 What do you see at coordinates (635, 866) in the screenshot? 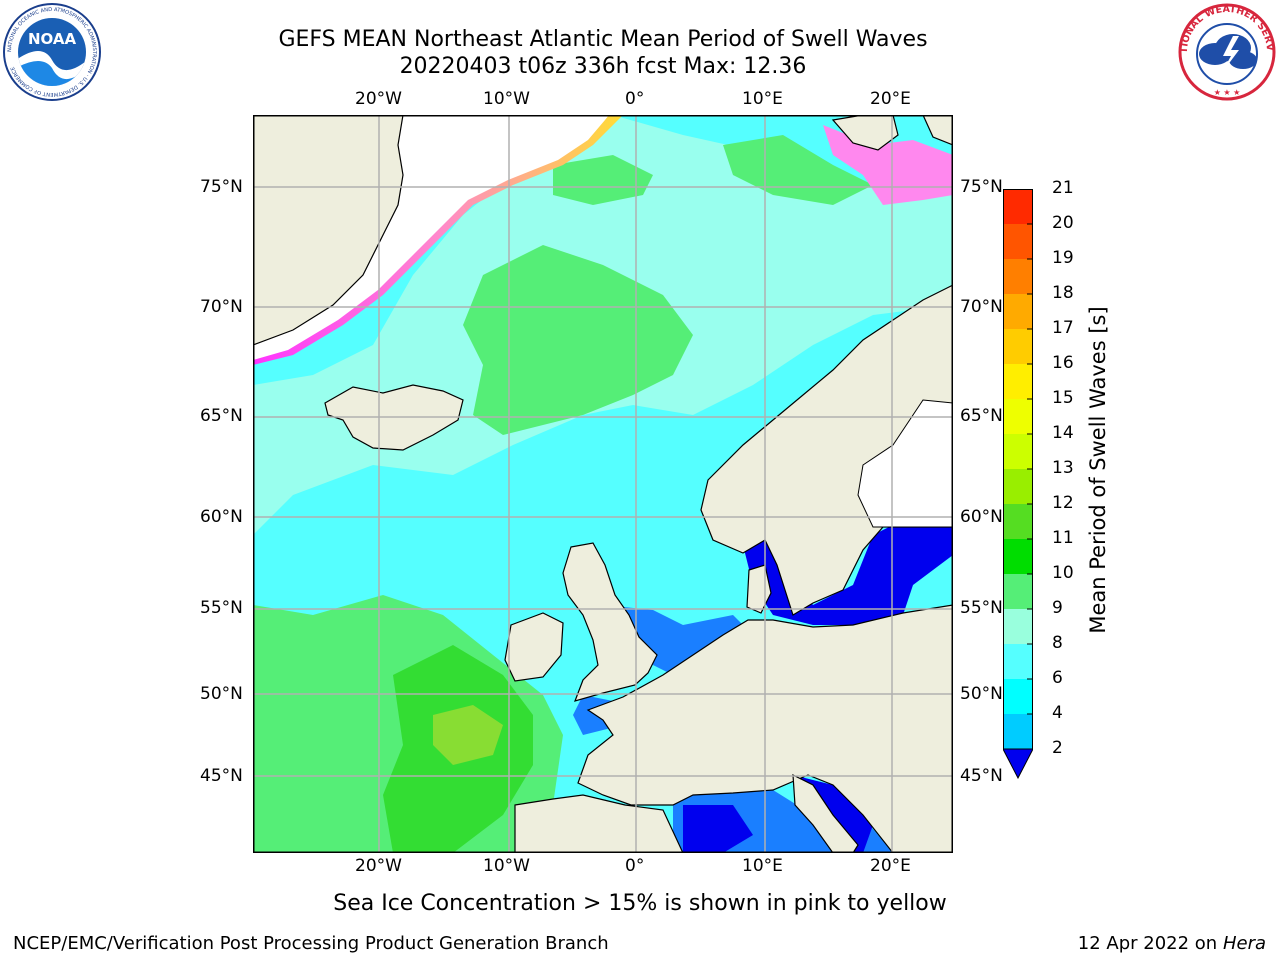
I see `lon-label-bottom: 0°` at bounding box center [635, 866].